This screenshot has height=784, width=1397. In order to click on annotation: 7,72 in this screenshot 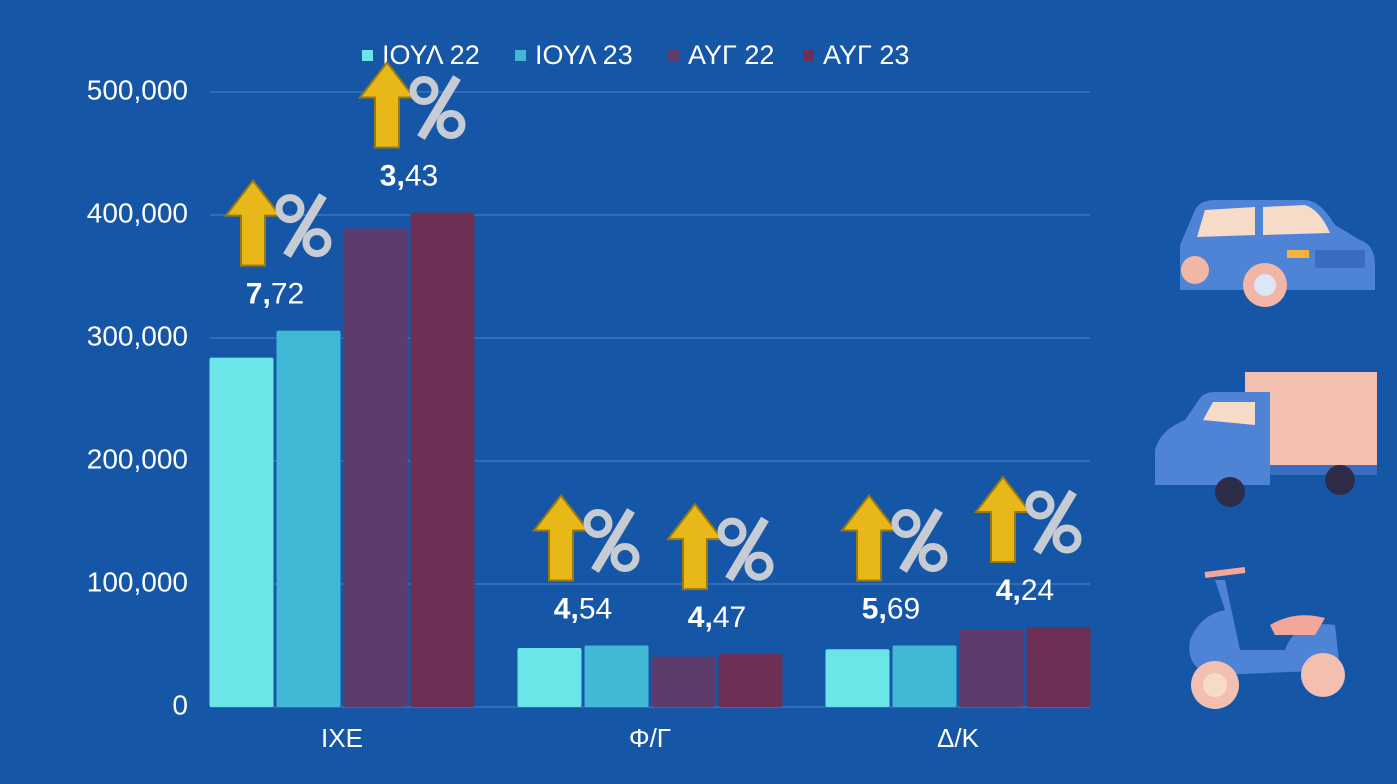, I will do `click(275, 294)`.